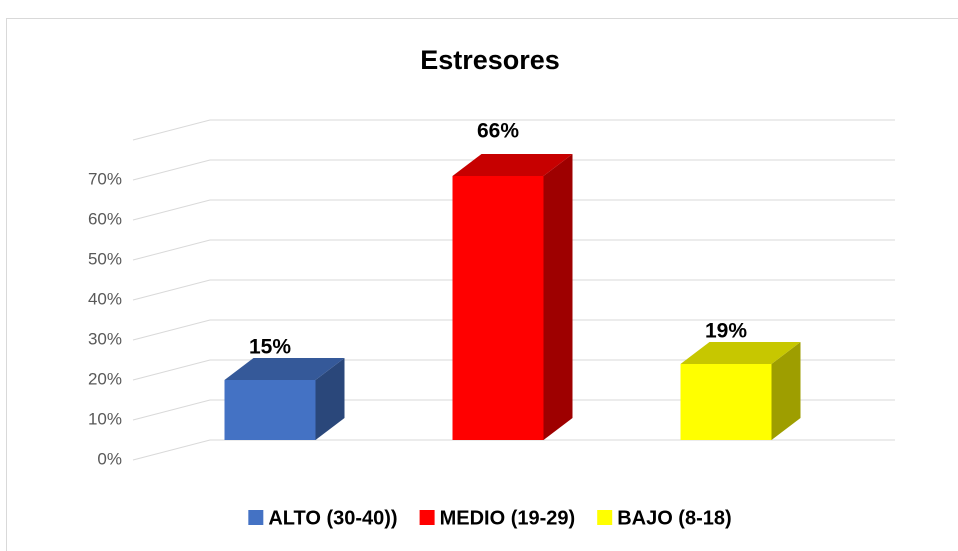  Describe the element at coordinates (105, 298) in the screenshot. I see `y-tick-label: 40%` at that location.